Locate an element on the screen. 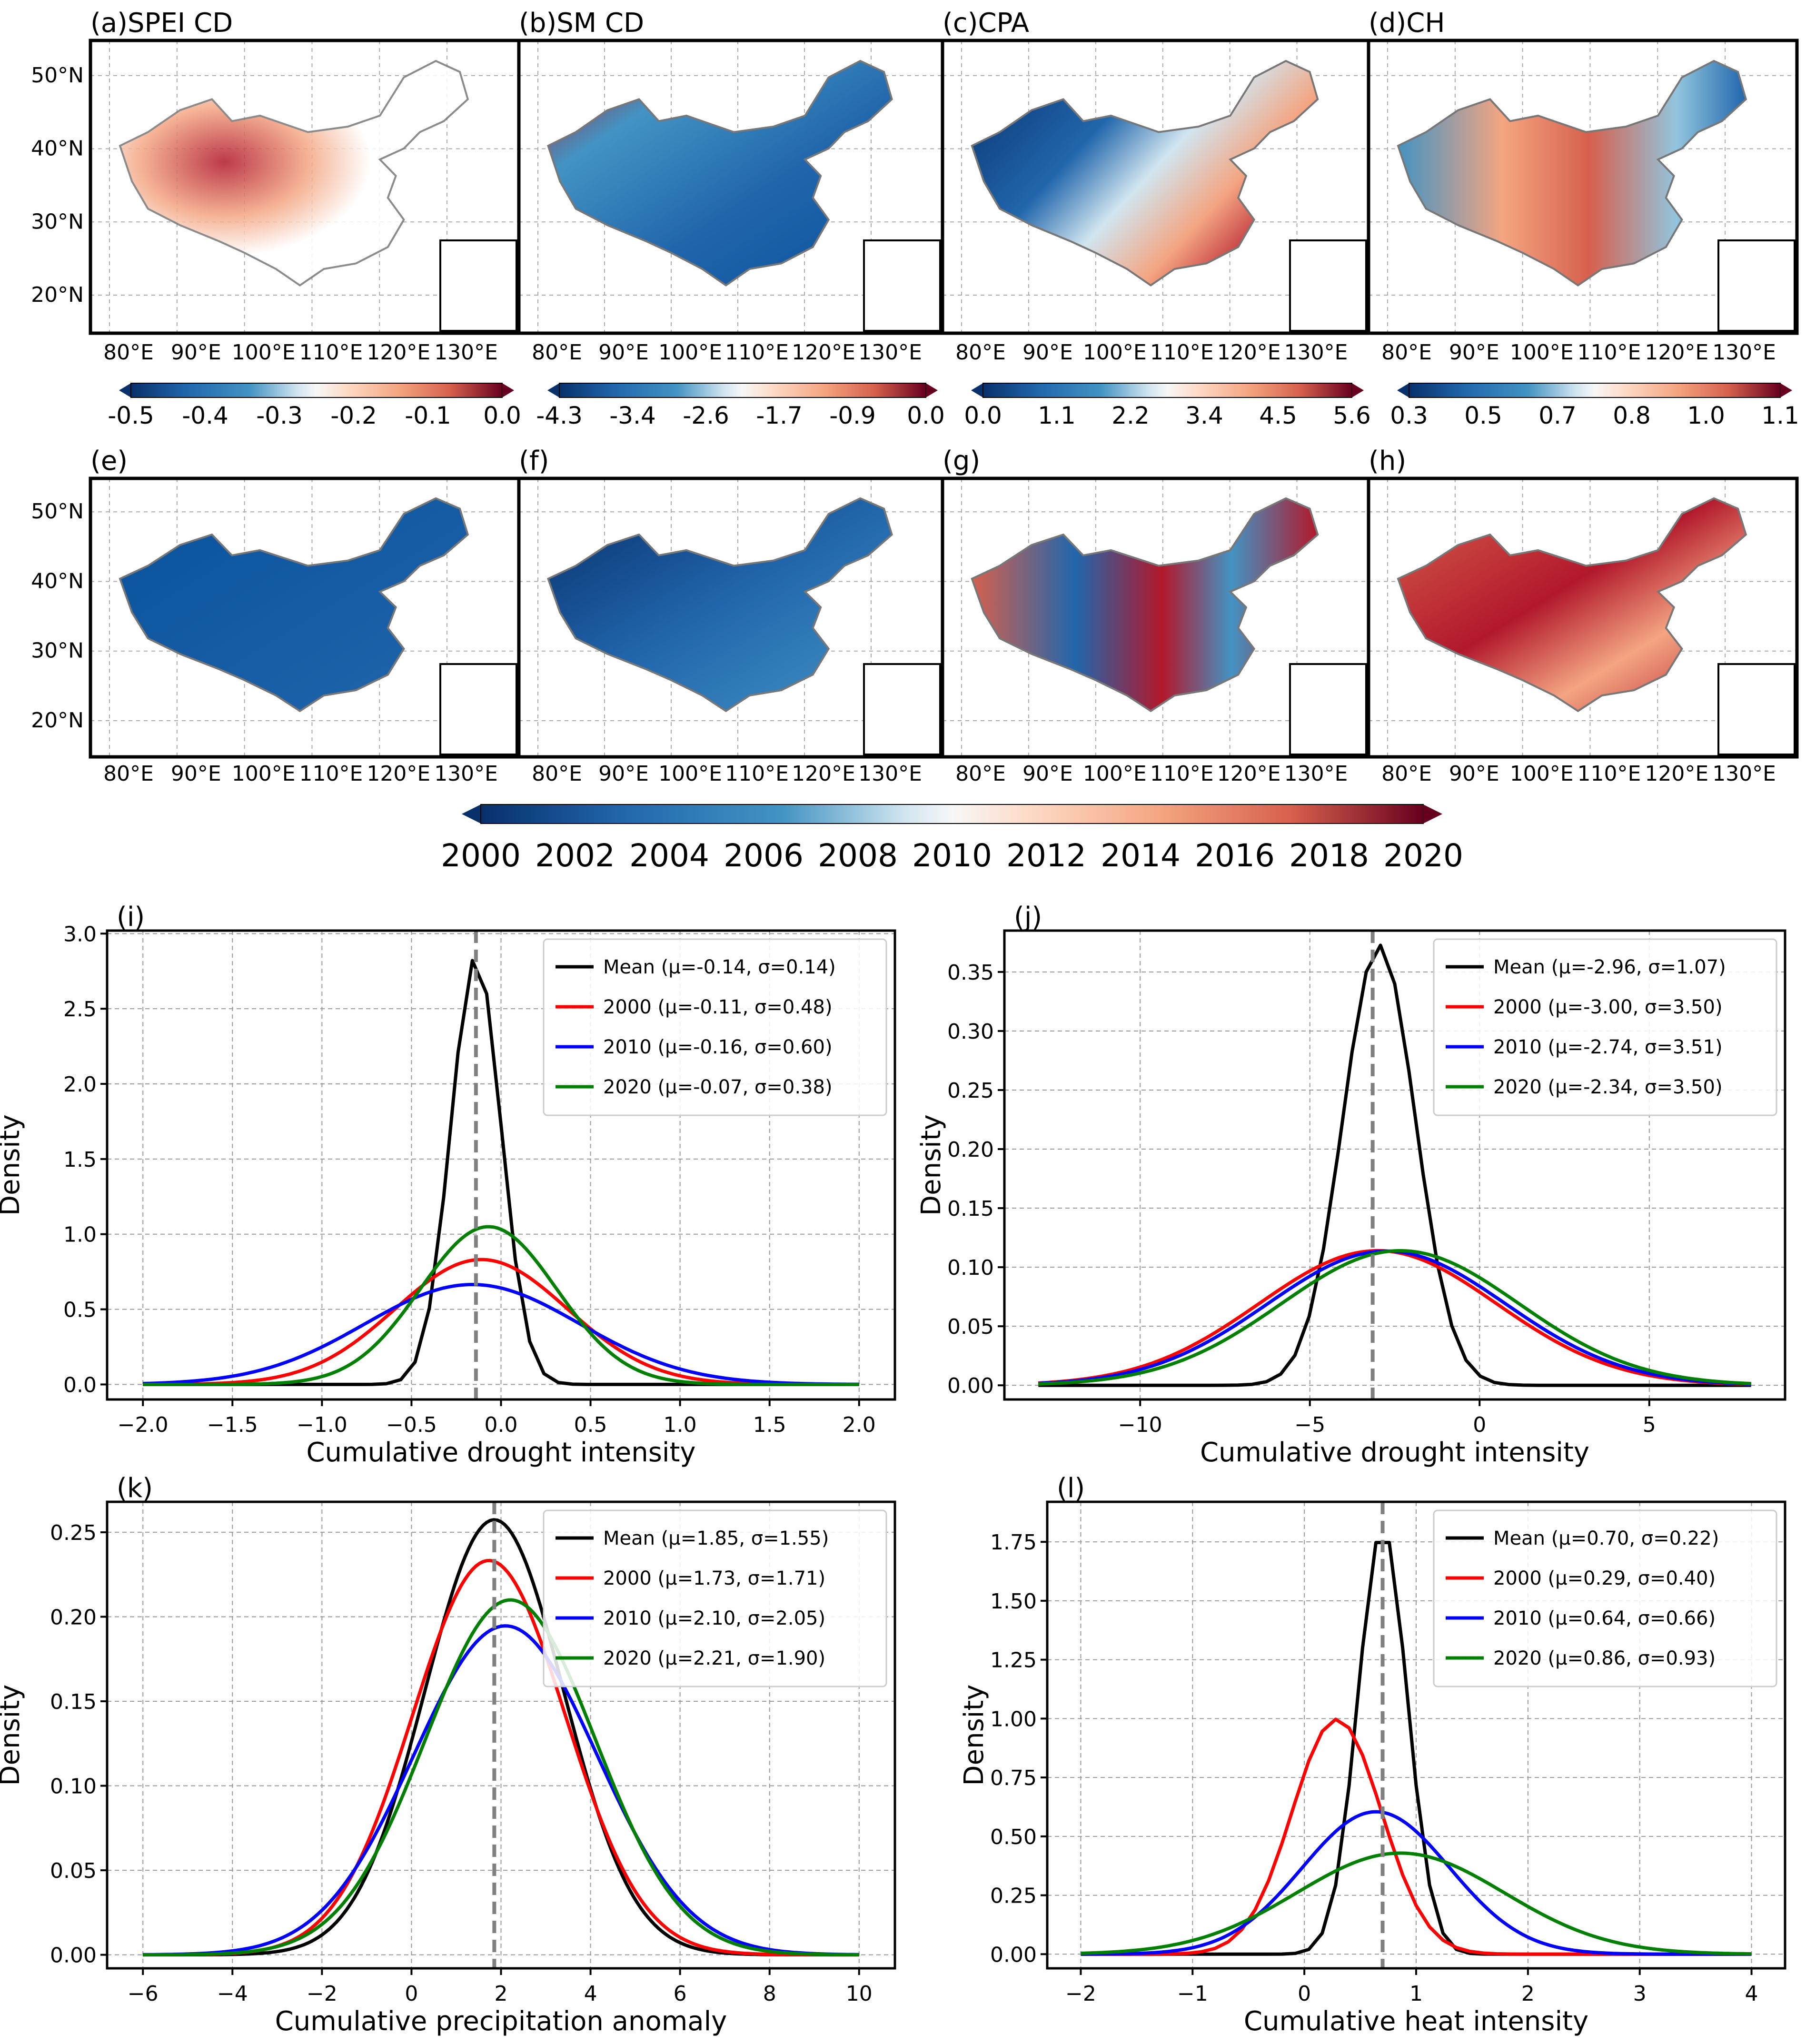 The image size is (1806, 2044). year-colorbar-tick-label: 2012 is located at coordinates (1046, 855).